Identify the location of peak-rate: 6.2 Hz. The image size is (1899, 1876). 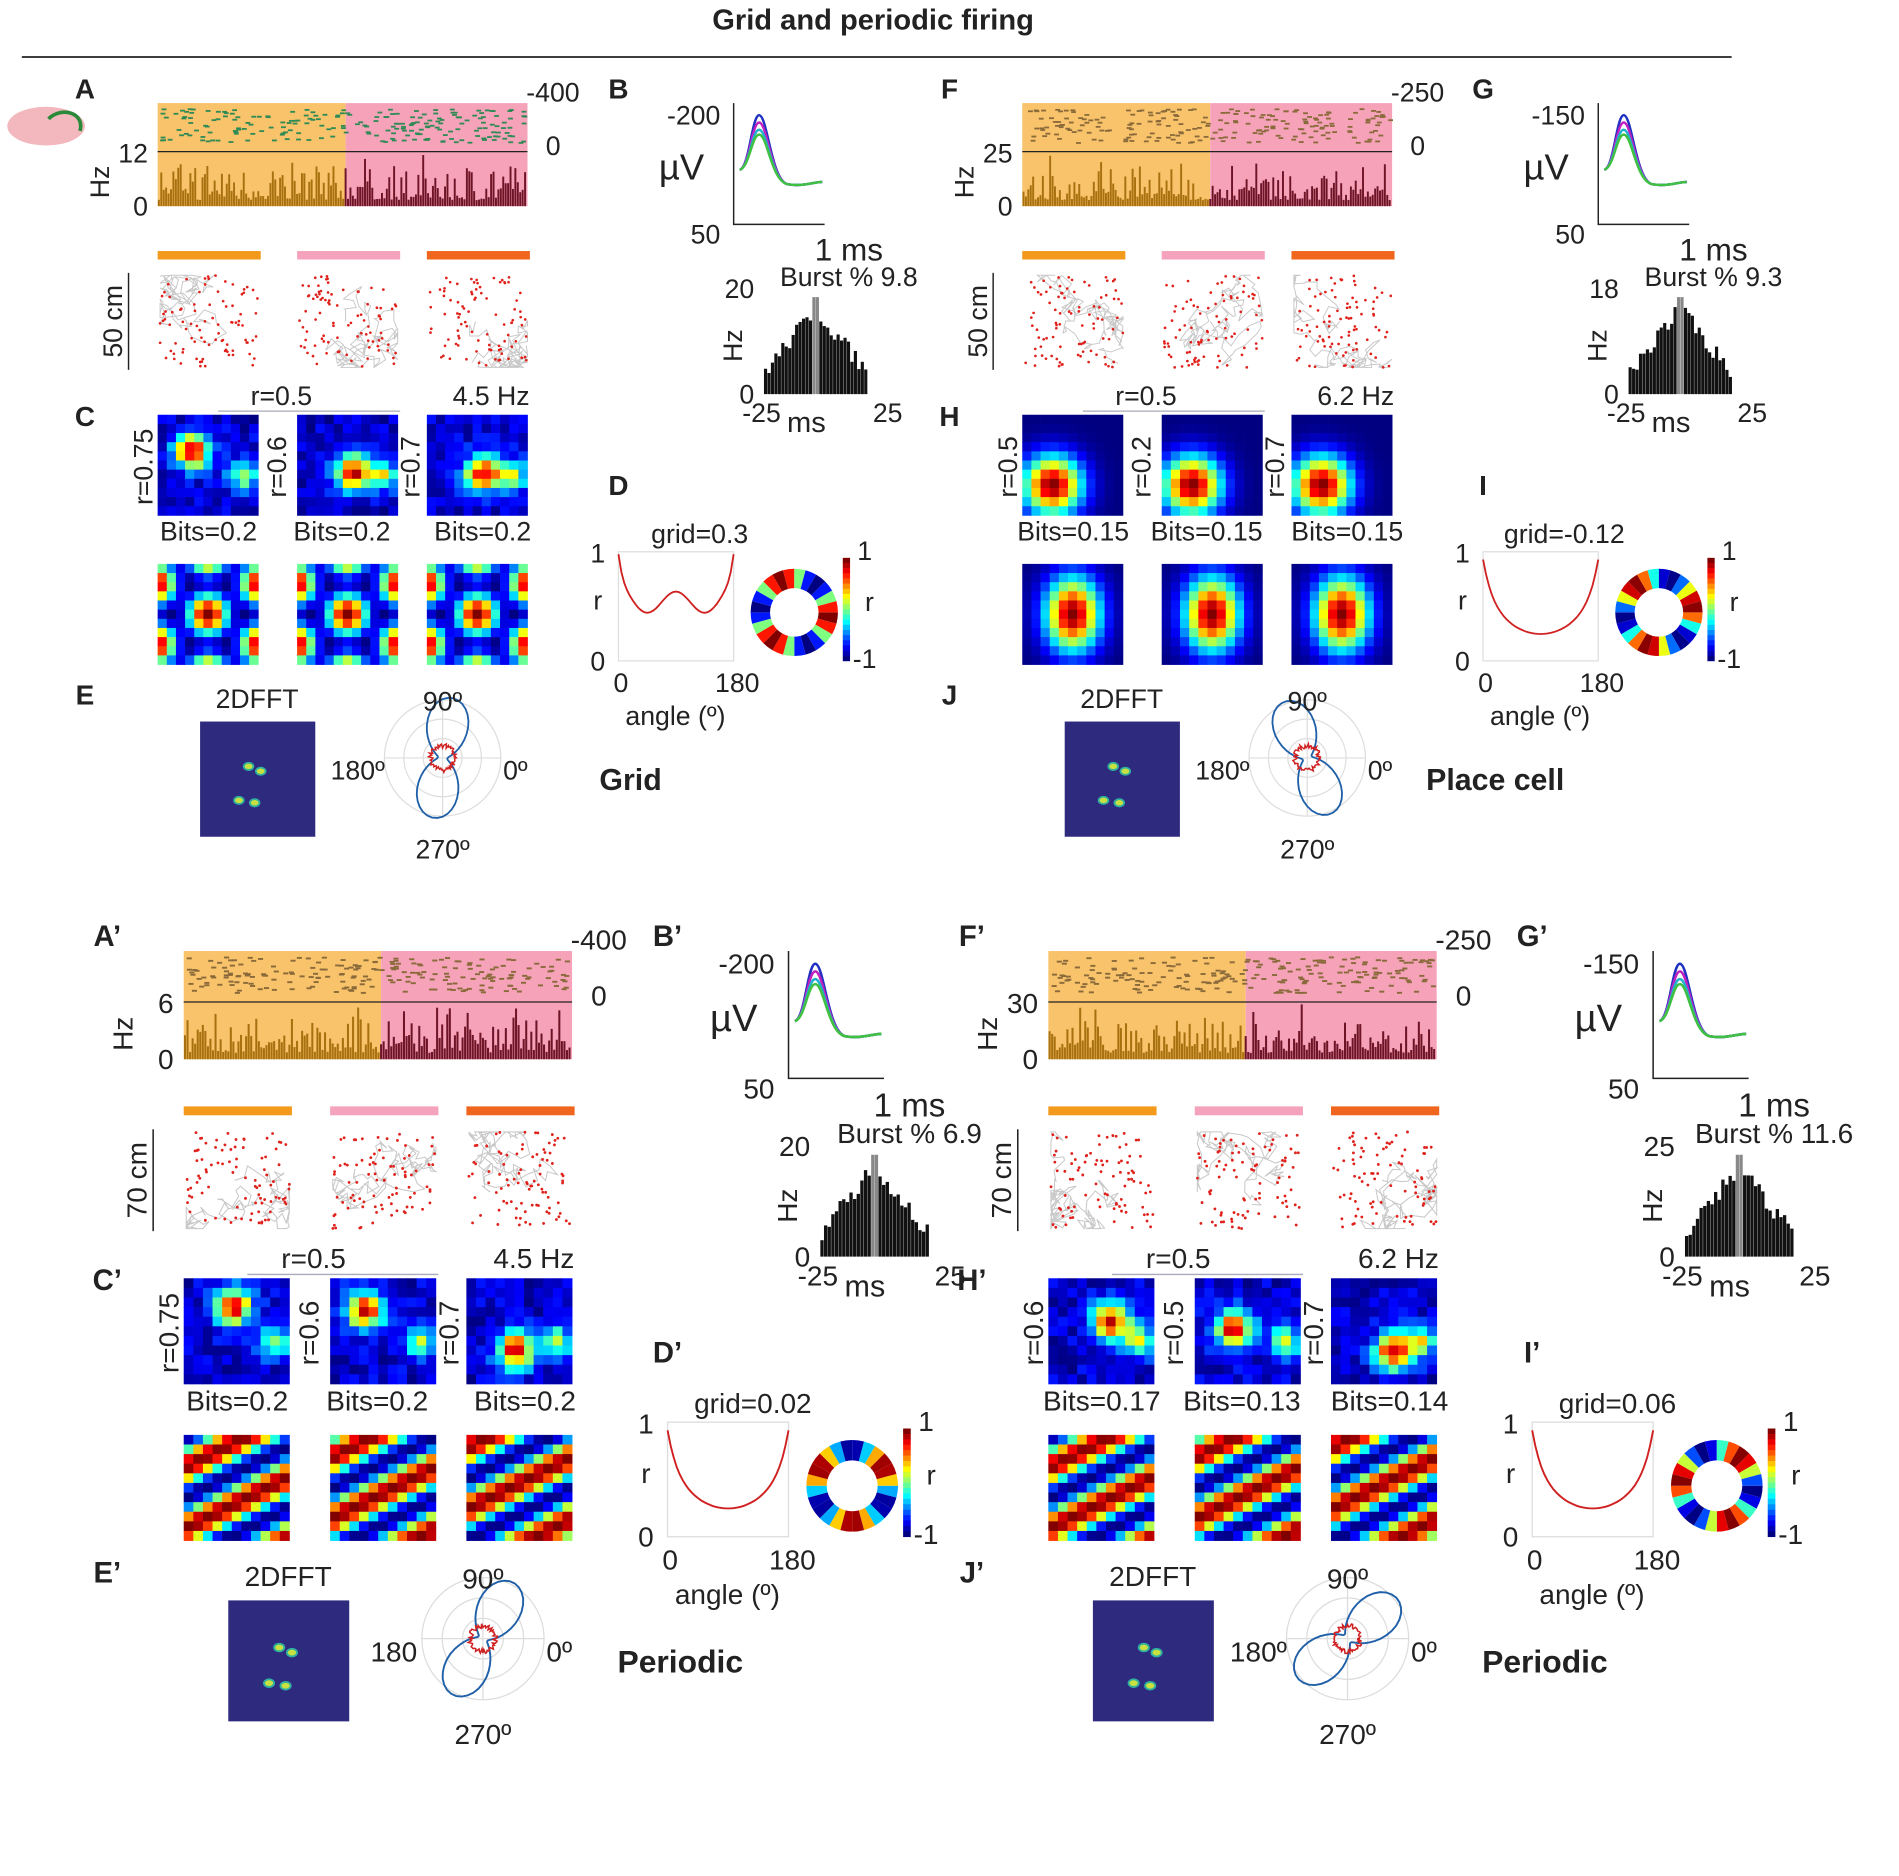
(1355, 396).